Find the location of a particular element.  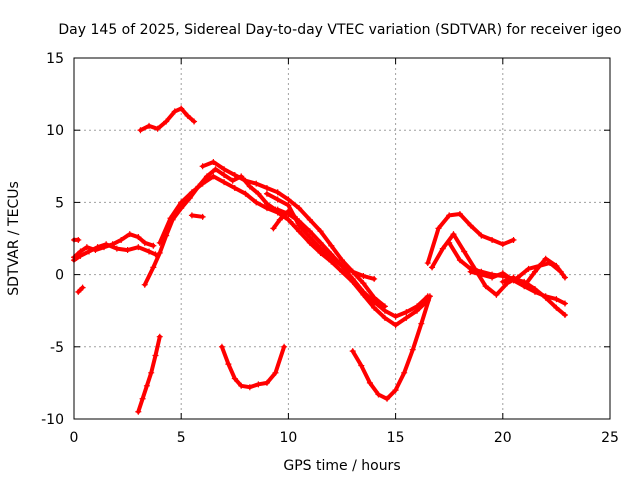

series-arc-late-e is located at coordinates (533, 272).